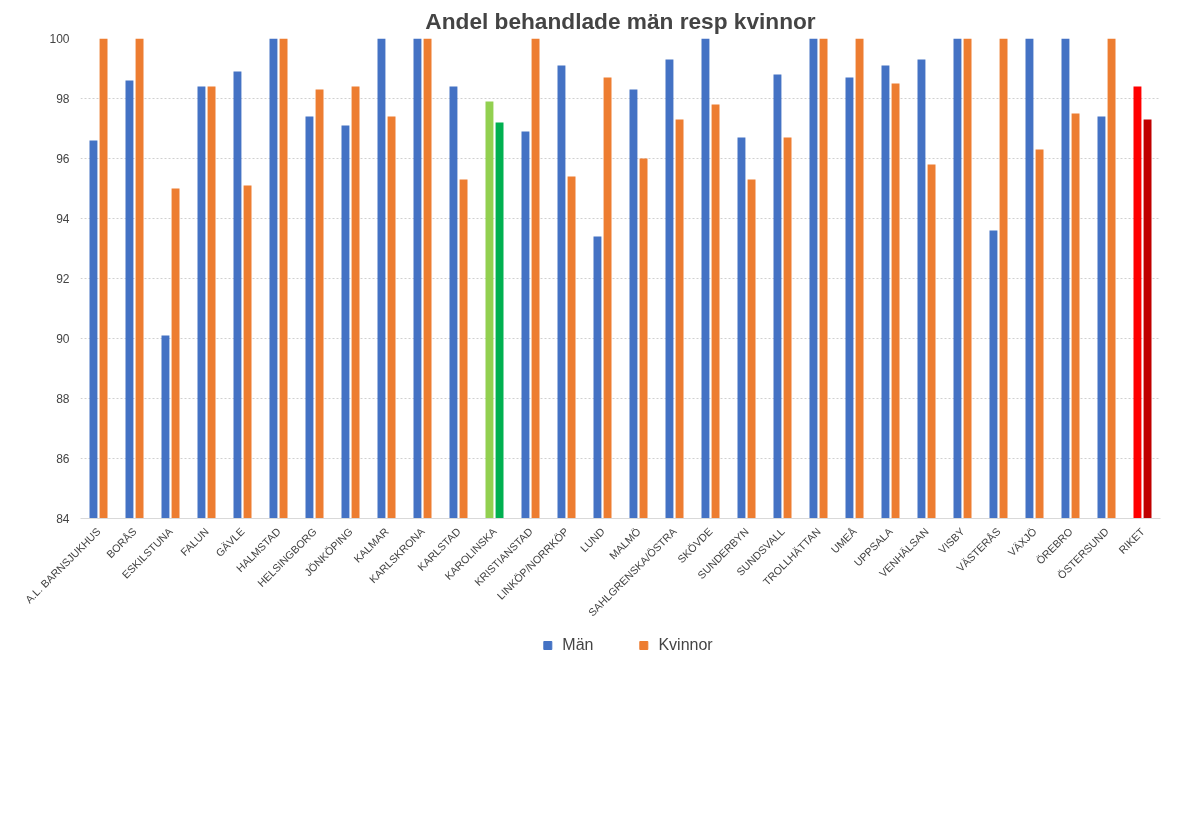 The height and width of the screenshot is (820, 1194). What do you see at coordinates (63, 519) in the screenshot?
I see `y-tick-label: 84` at bounding box center [63, 519].